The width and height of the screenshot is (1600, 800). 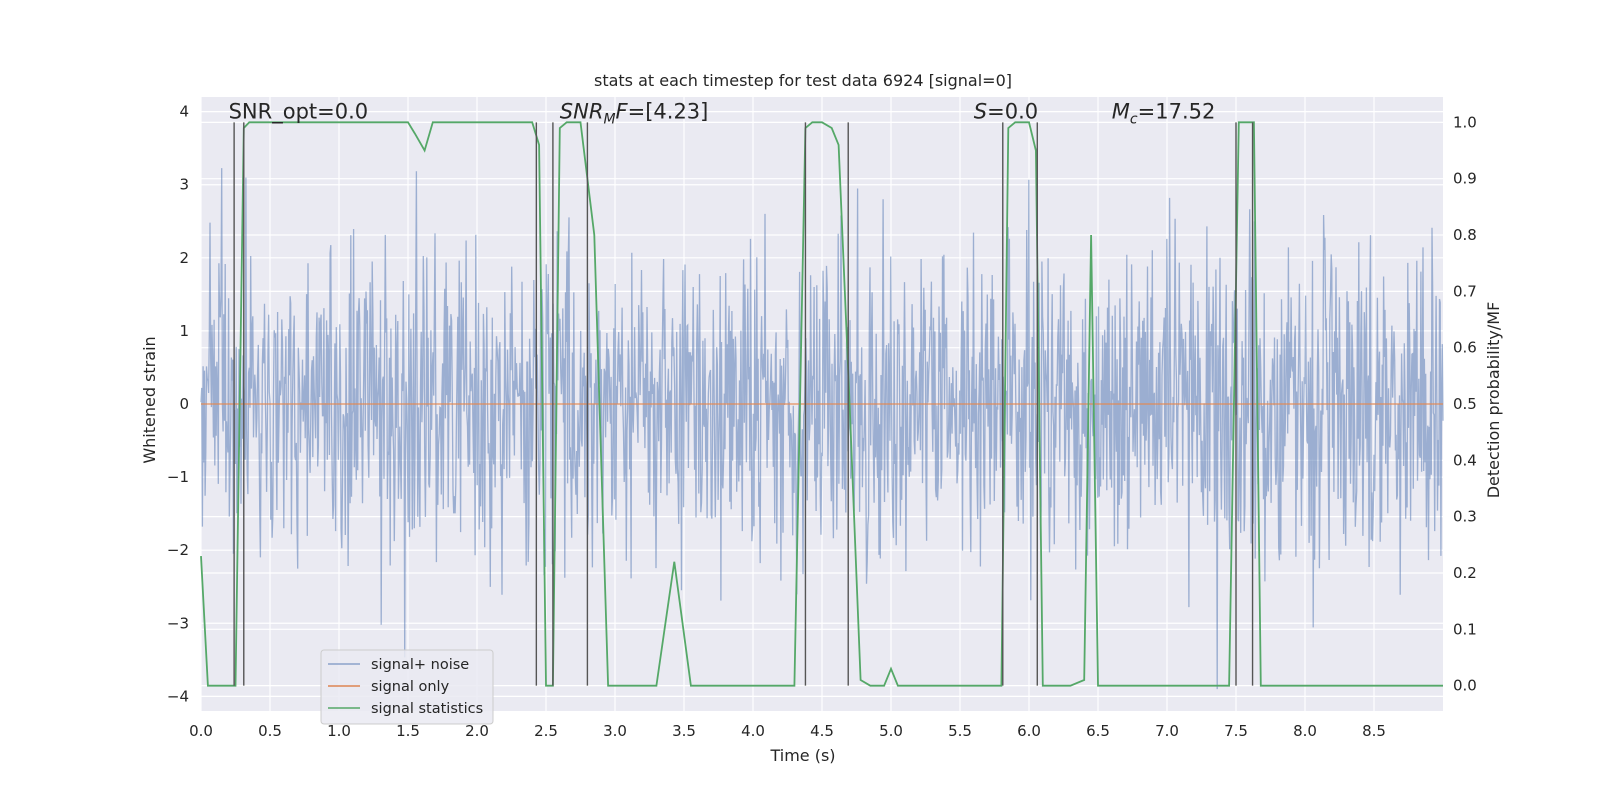 I want to click on y-tick-label: −1, so click(x=178, y=477).